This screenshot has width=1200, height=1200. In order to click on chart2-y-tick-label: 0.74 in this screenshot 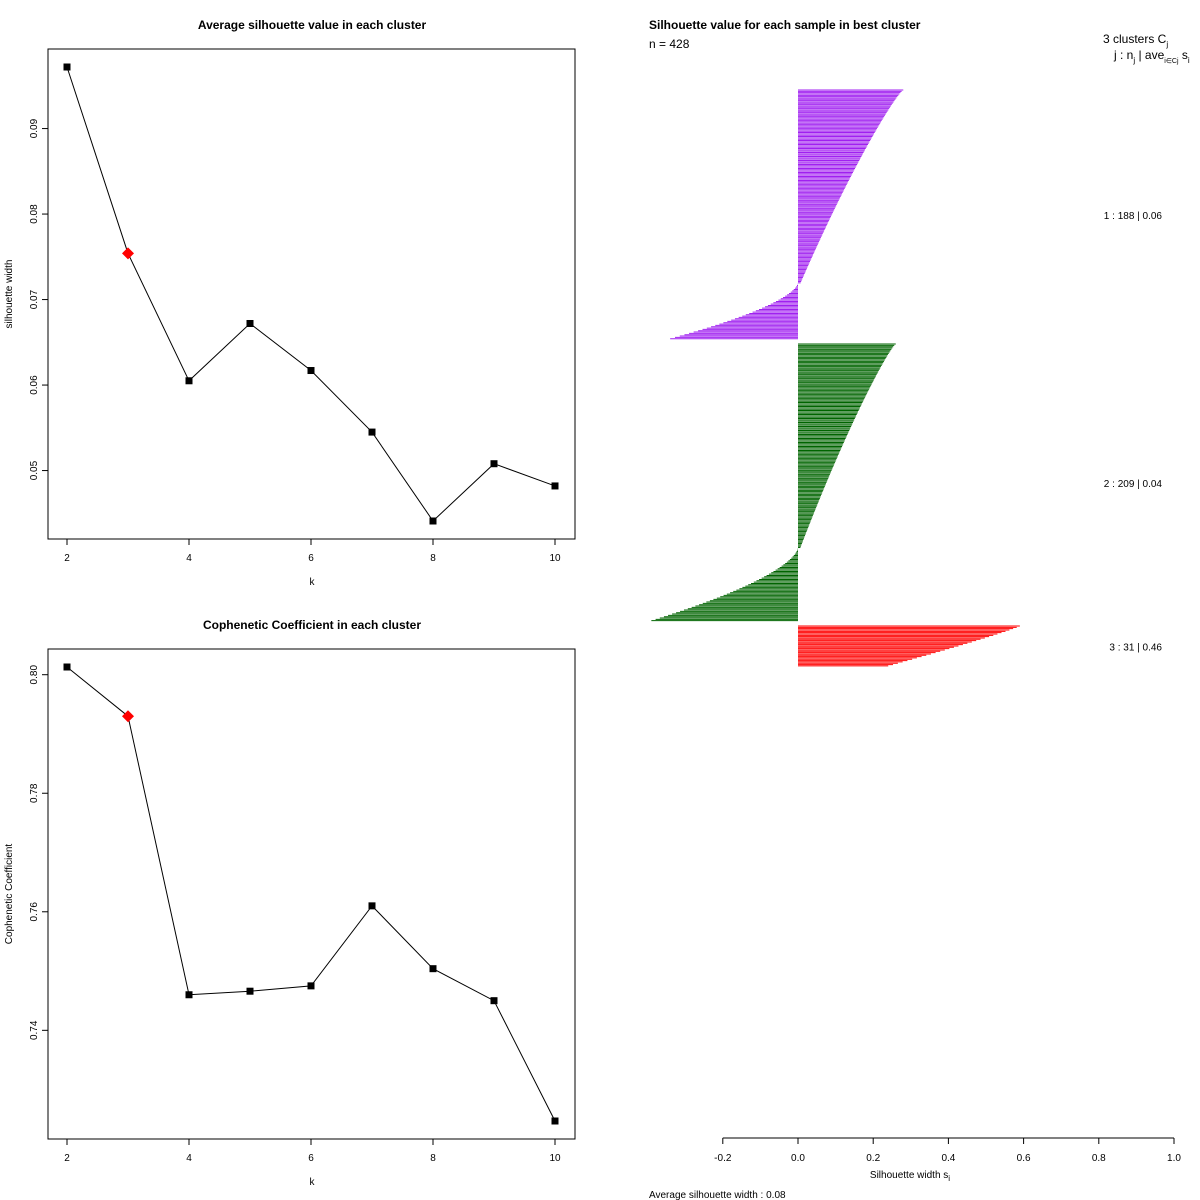, I will do `click(34, 1030)`.